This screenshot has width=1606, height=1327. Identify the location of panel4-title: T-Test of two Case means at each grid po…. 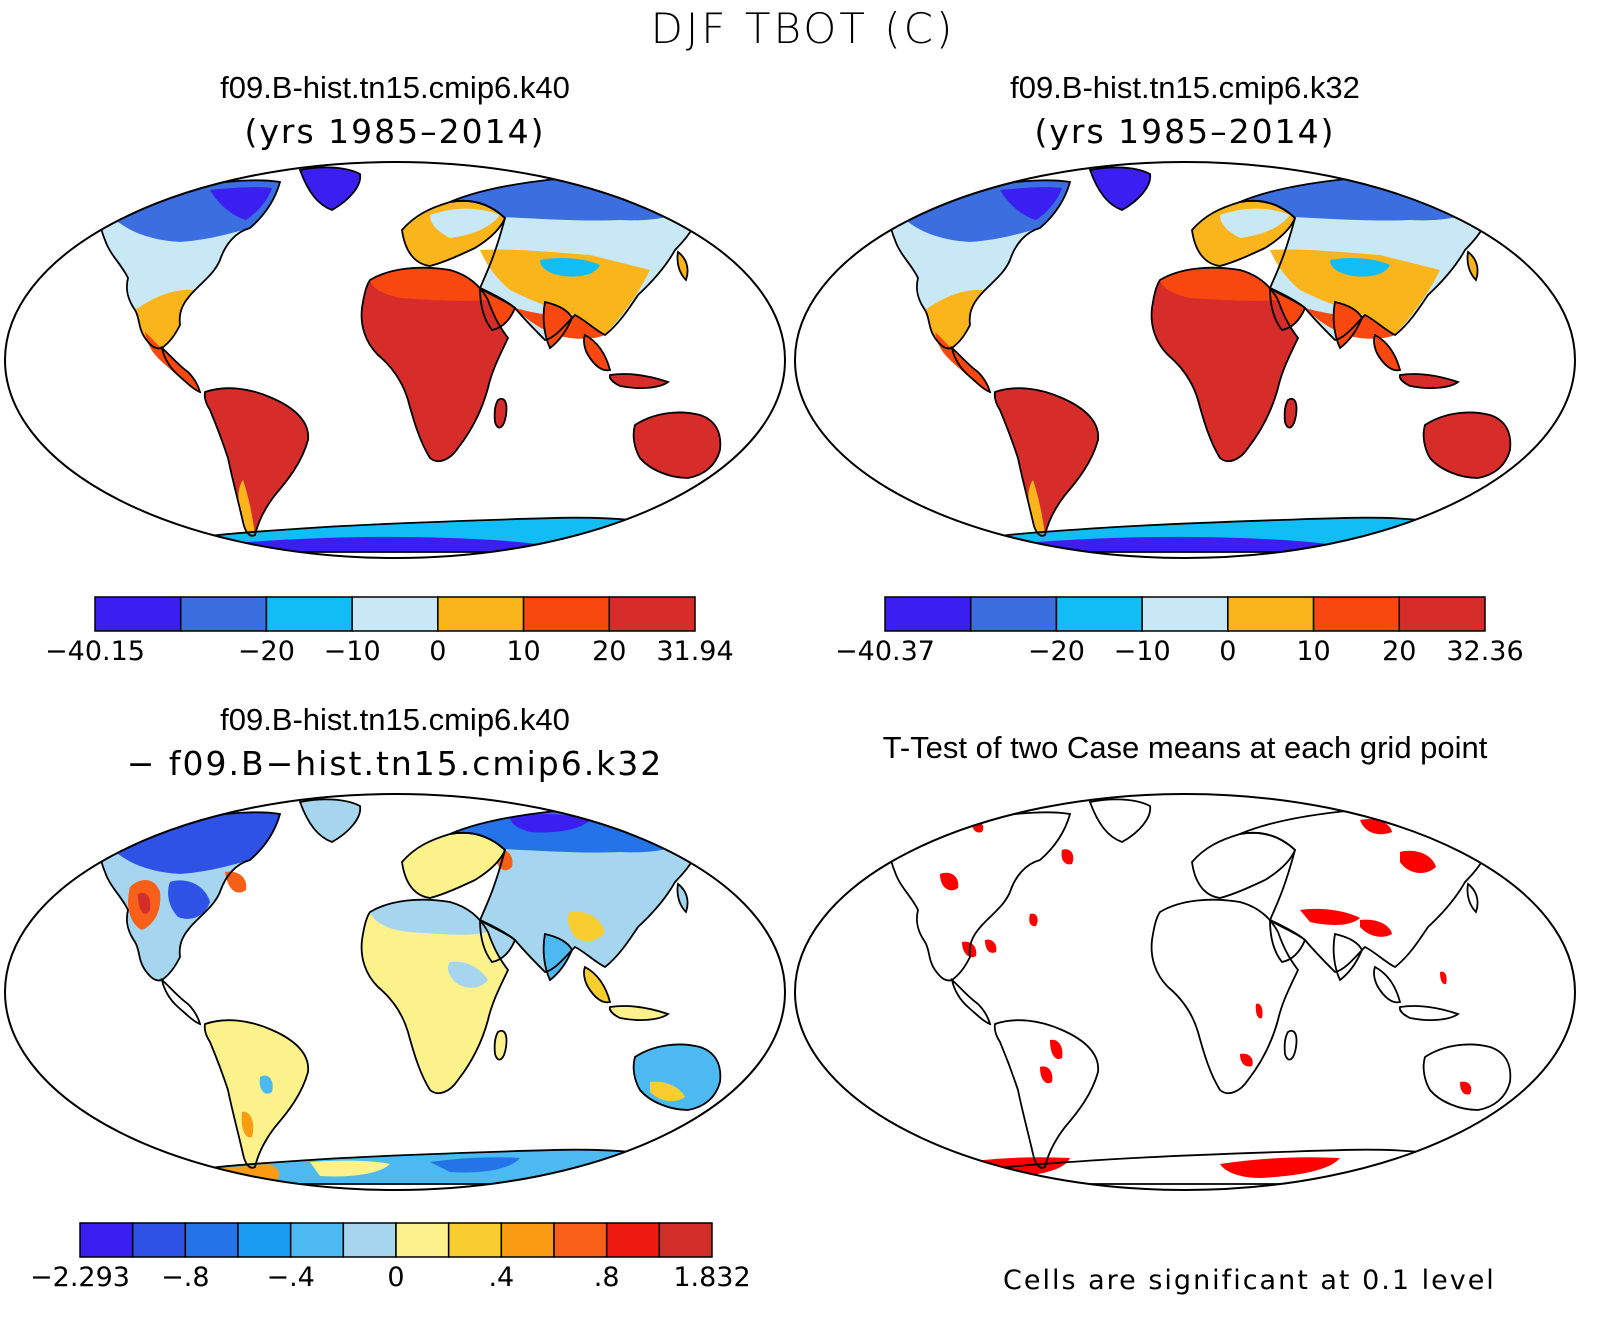
(1185, 747).